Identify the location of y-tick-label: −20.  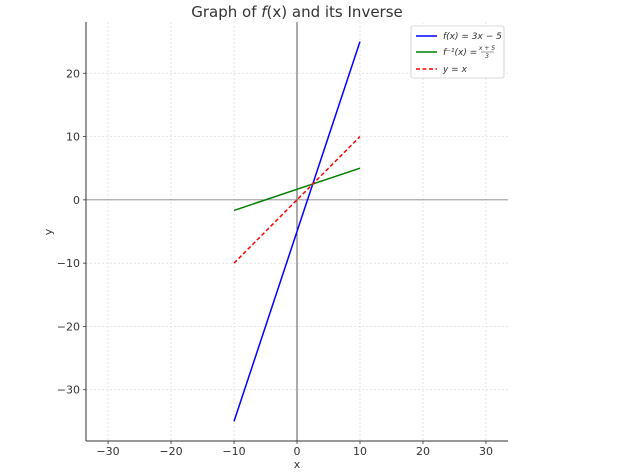
(68, 326).